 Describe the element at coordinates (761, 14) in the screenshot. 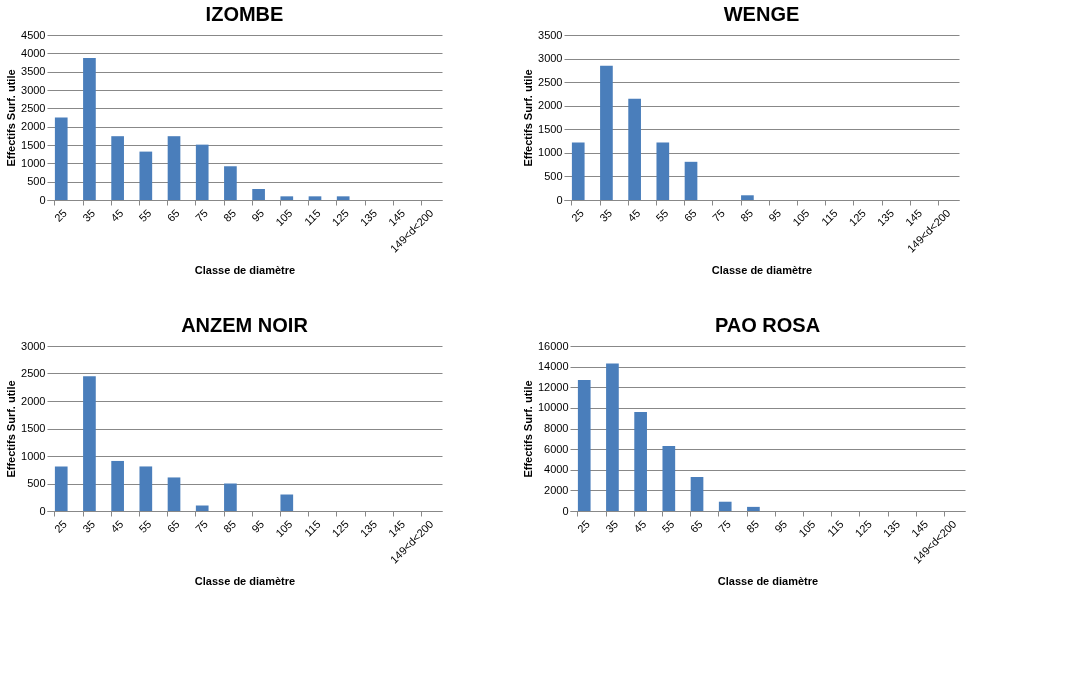

I see `chart-title: WENGE` at that location.